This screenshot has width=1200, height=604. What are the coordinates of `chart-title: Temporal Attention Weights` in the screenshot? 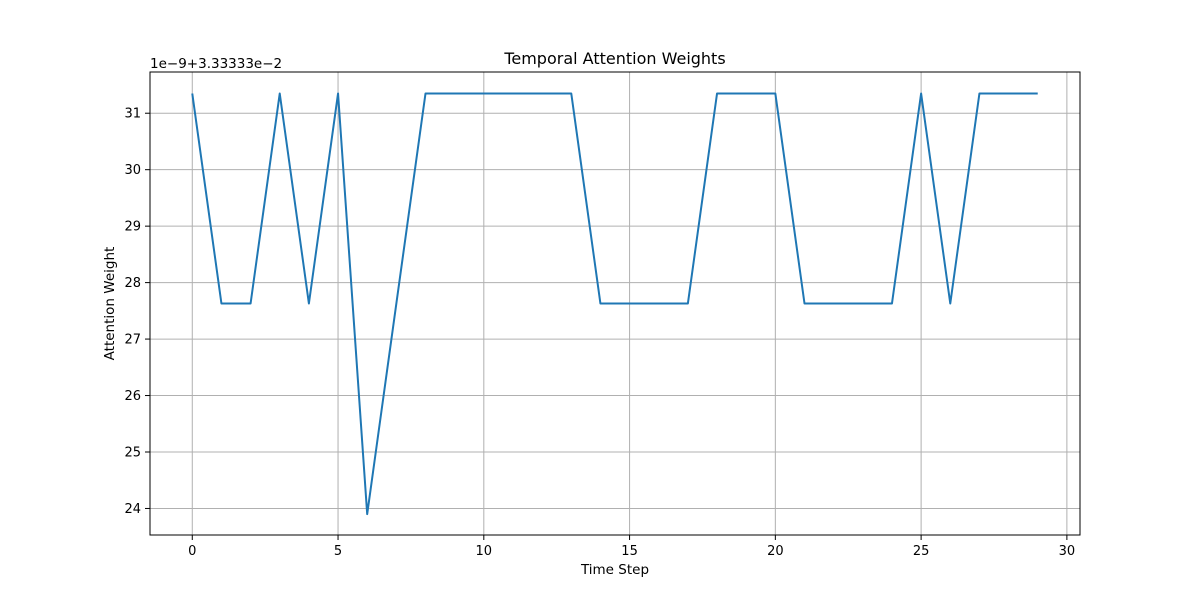 It's located at (614, 58).